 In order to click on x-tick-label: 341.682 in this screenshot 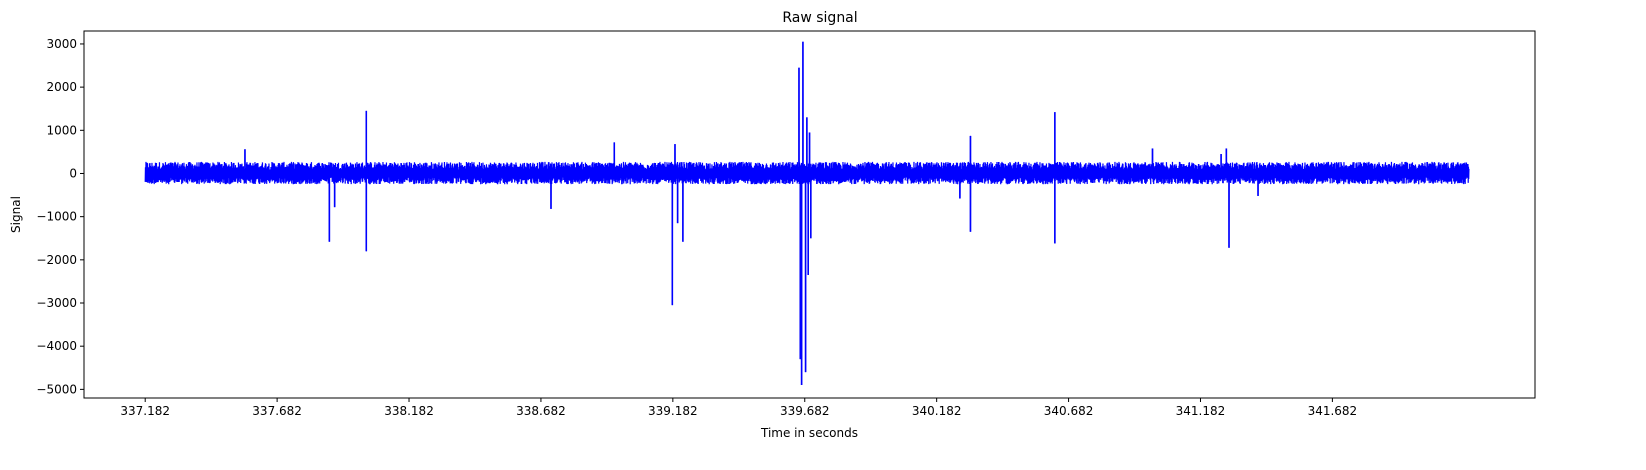, I will do `click(1333, 411)`.